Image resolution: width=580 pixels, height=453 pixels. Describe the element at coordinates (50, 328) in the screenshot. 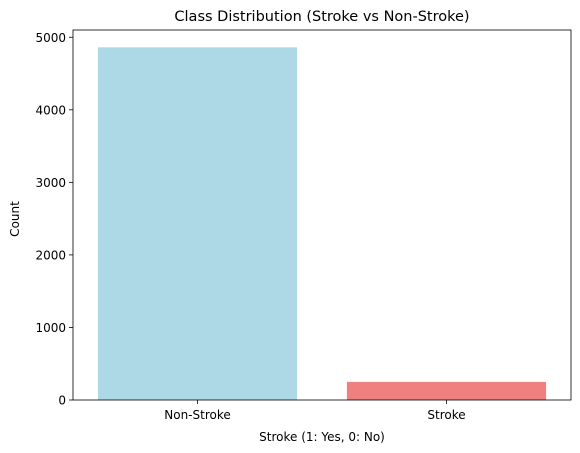

I see `y-tick-label: 1000` at that location.